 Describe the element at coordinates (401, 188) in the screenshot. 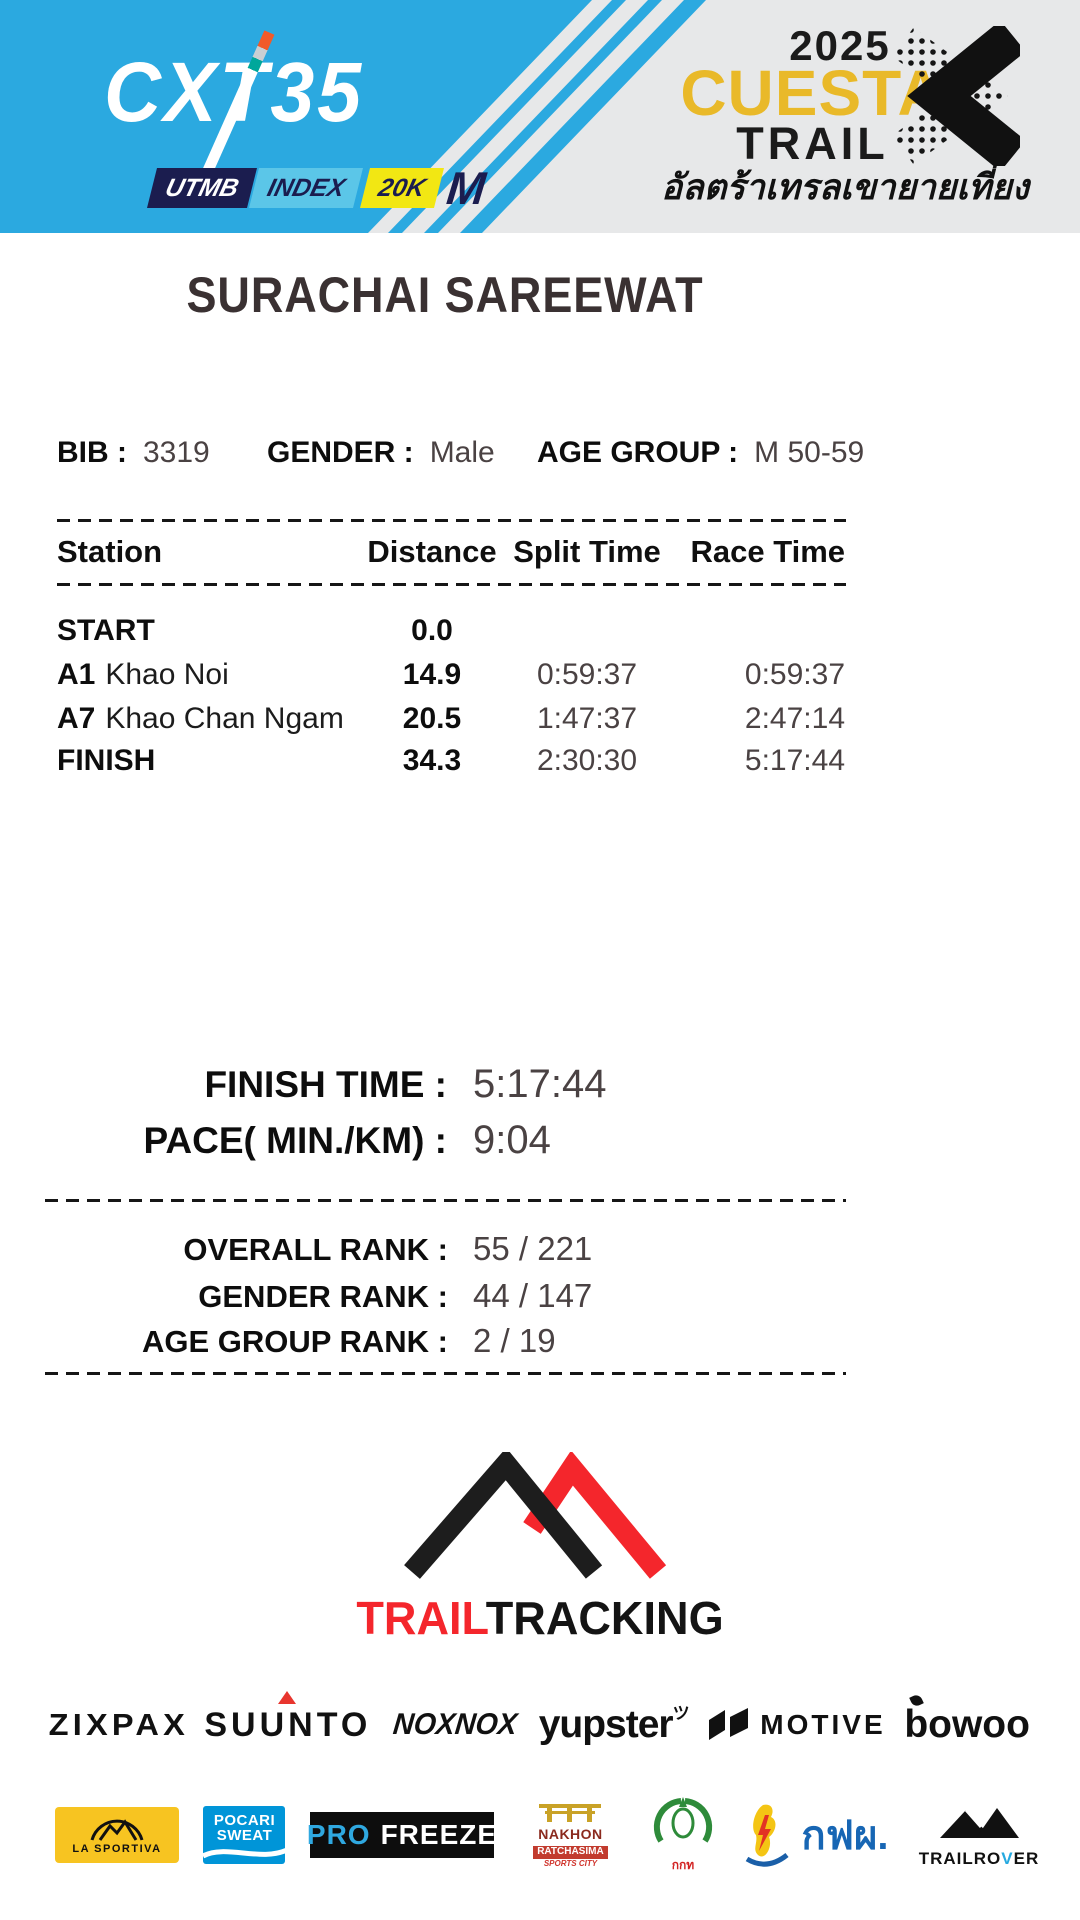

I see `distance-chip: 20K` at that location.